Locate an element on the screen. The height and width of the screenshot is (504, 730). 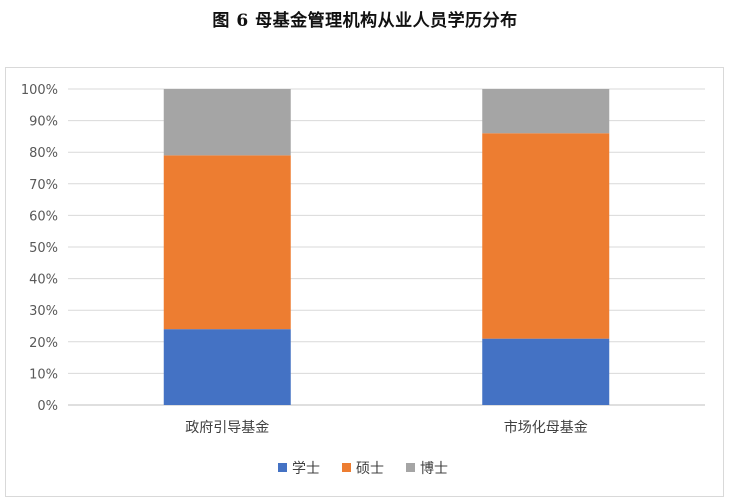
y-tick-label: 50% is located at coordinates (43, 248).